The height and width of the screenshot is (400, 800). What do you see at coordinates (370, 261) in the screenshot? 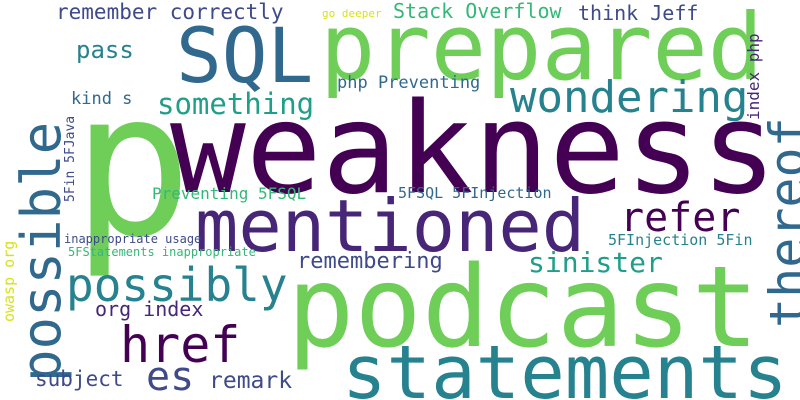
I see `word-remembering: remembering` at bounding box center [370, 261].